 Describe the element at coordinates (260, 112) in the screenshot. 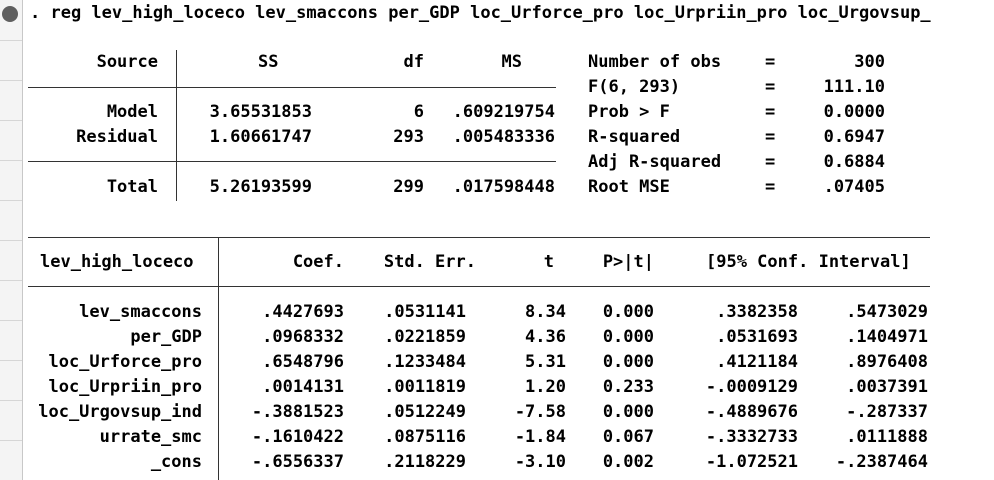

I see `anova-ss: 3.65531853` at that location.